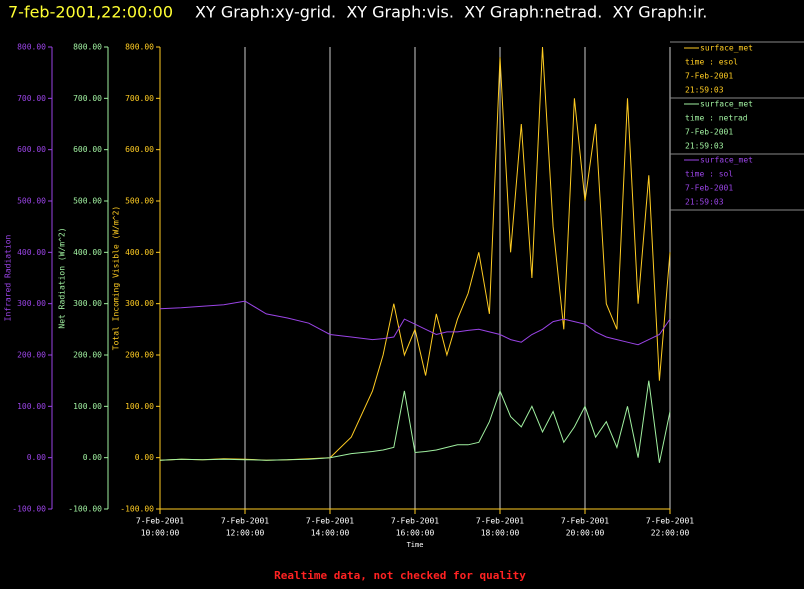 This screenshot has height=589, width=804. Describe the element at coordinates (415, 545) in the screenshot. I see `x-axis-label: Time` at that location.